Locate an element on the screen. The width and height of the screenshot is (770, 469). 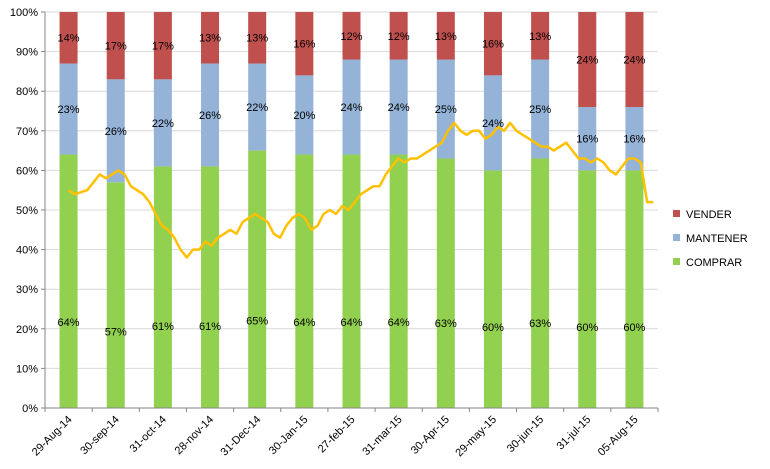
data-label-mantener-10: 25% is located at coordinates (540, 110).